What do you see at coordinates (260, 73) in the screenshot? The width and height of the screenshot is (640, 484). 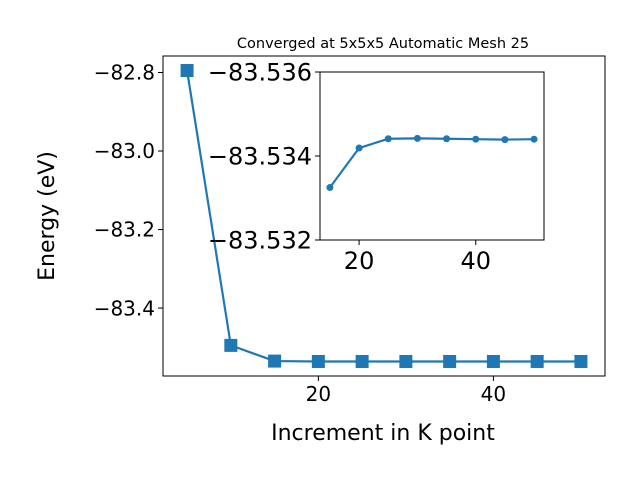 I see `inset-y-tick-label: −83.536` at bounding box center [260, 73].